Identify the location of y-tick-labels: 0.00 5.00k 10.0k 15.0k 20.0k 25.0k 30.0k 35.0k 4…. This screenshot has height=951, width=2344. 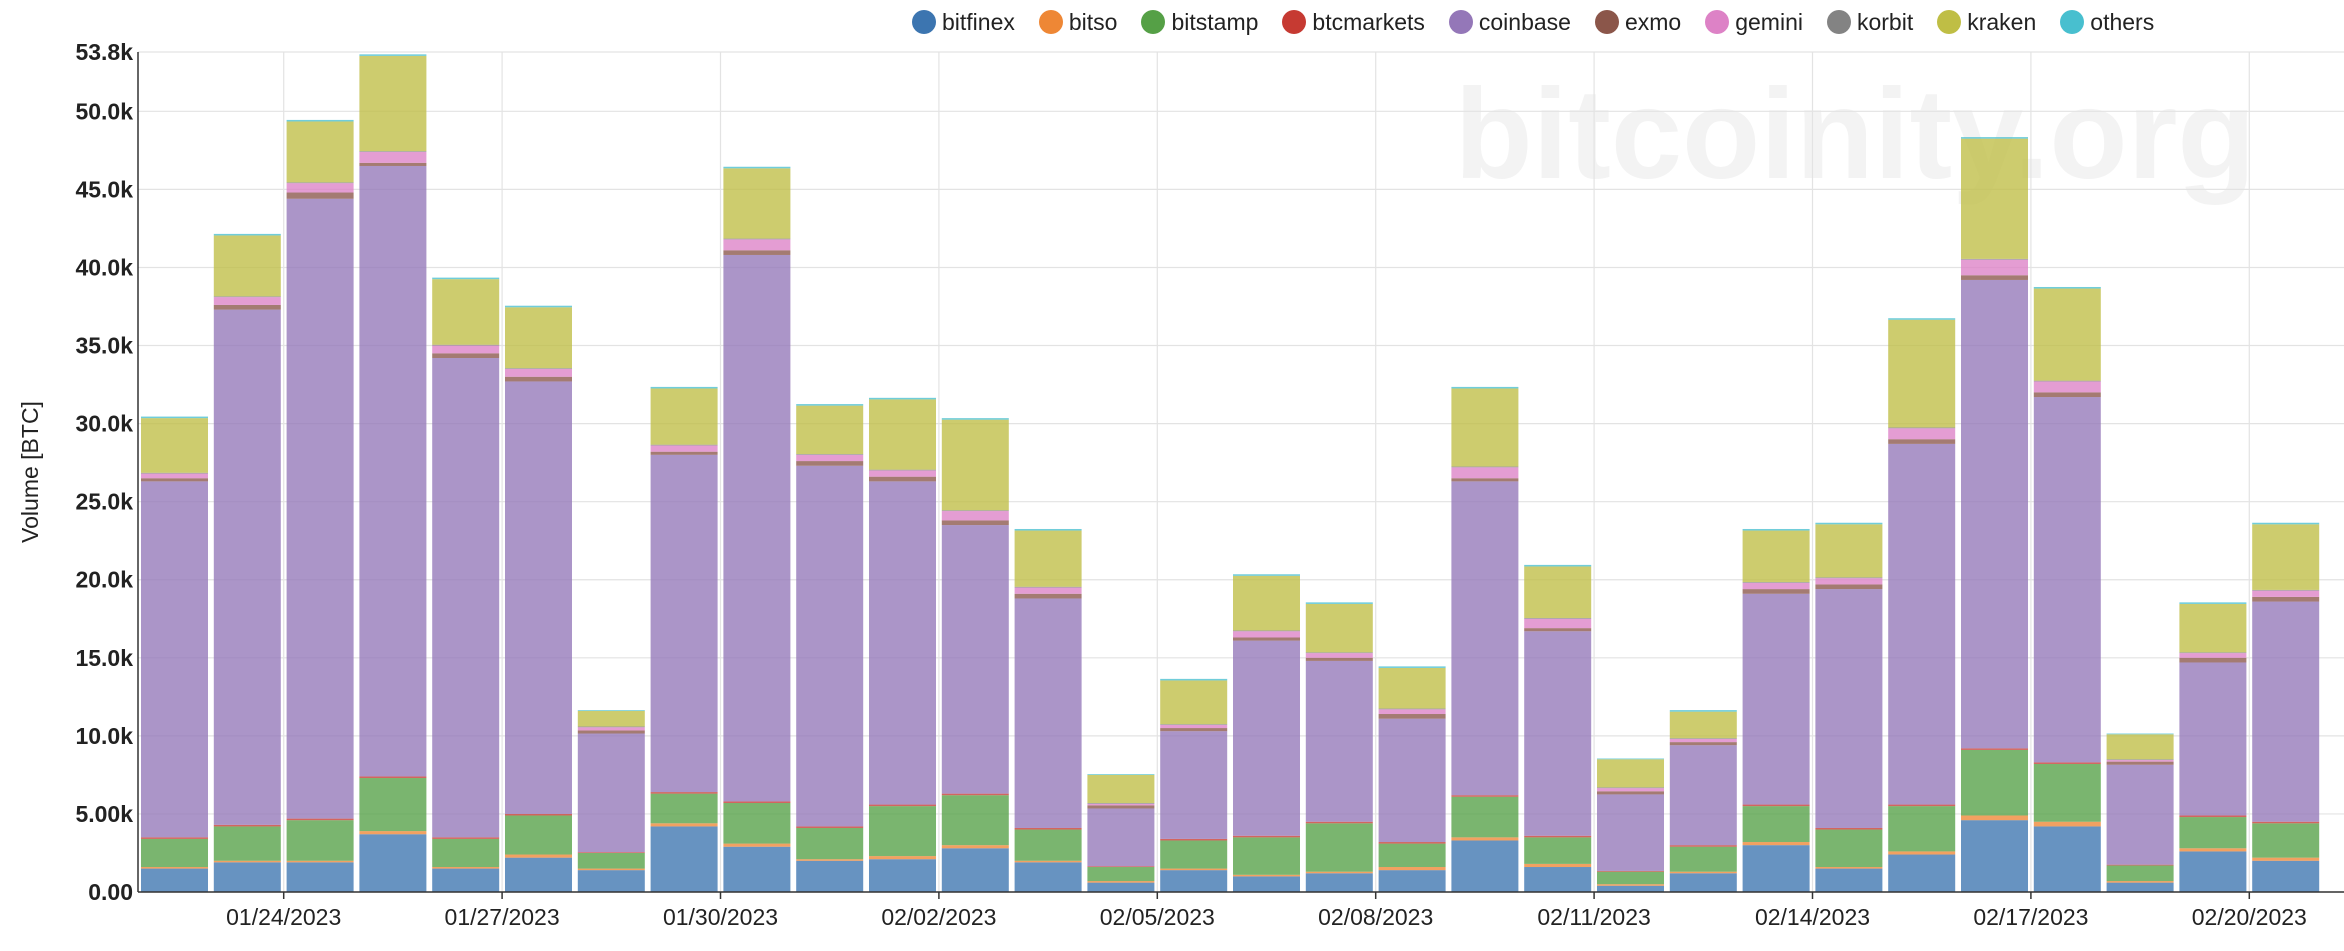
(104, 472).